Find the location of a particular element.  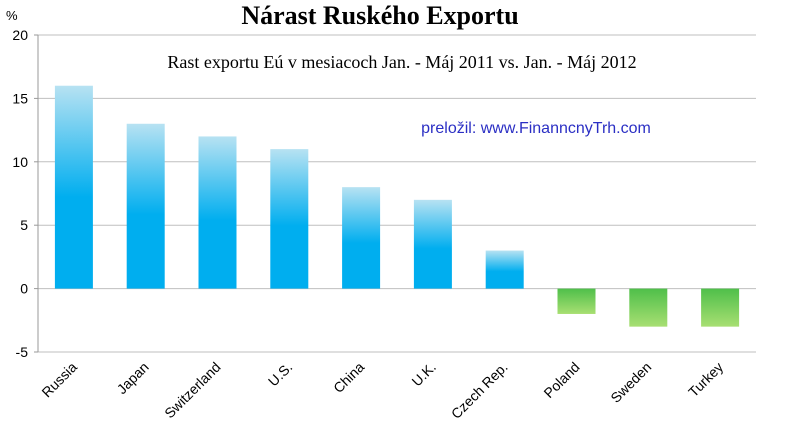

x-tick-label: Czech Rep. is located at coordinates (479, 390).